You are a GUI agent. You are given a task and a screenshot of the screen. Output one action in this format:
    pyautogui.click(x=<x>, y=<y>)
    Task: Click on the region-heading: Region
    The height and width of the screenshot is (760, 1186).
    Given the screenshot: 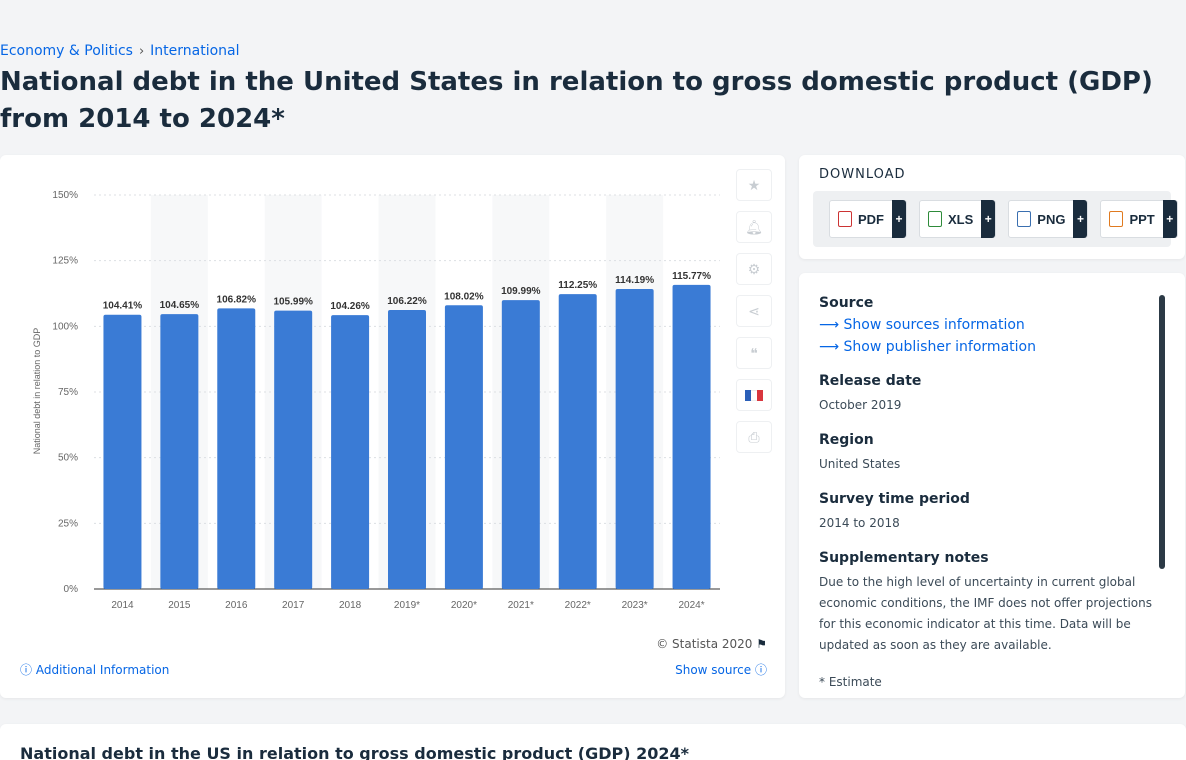 What is the action you would take?
    pyautogui.click(x=846, y=440)
    